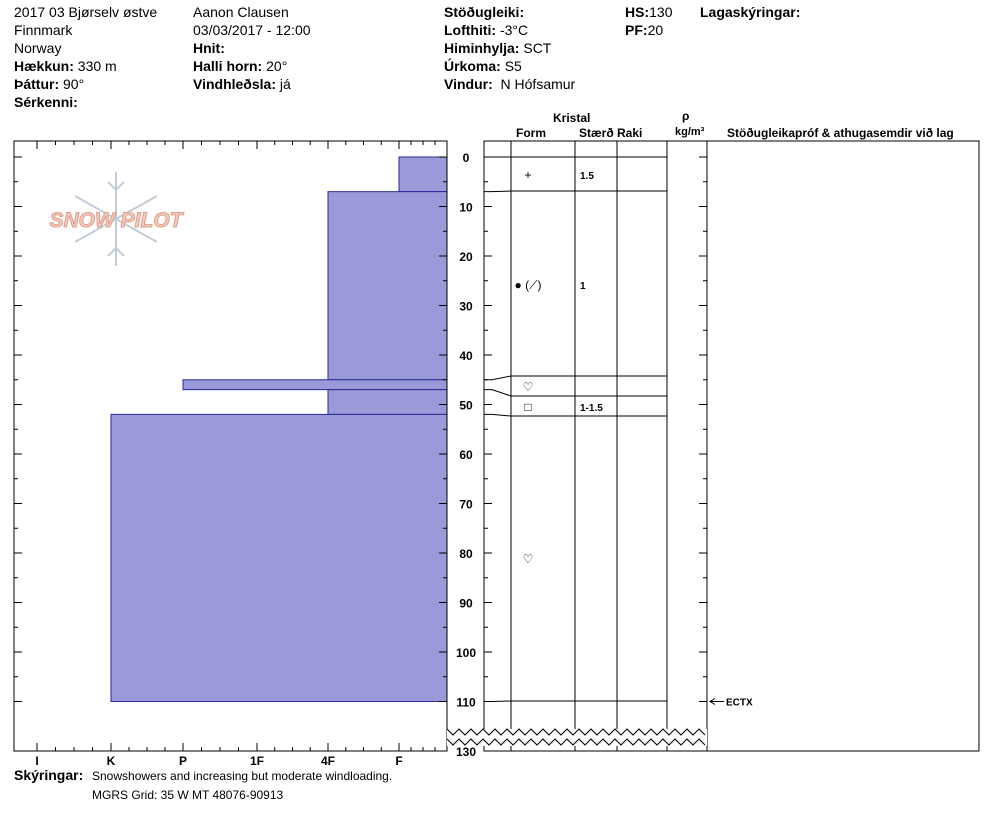 The height and width of the screenshot is (840, 994). I want to click on observer: Aanon Clausen, so click(241, 12).